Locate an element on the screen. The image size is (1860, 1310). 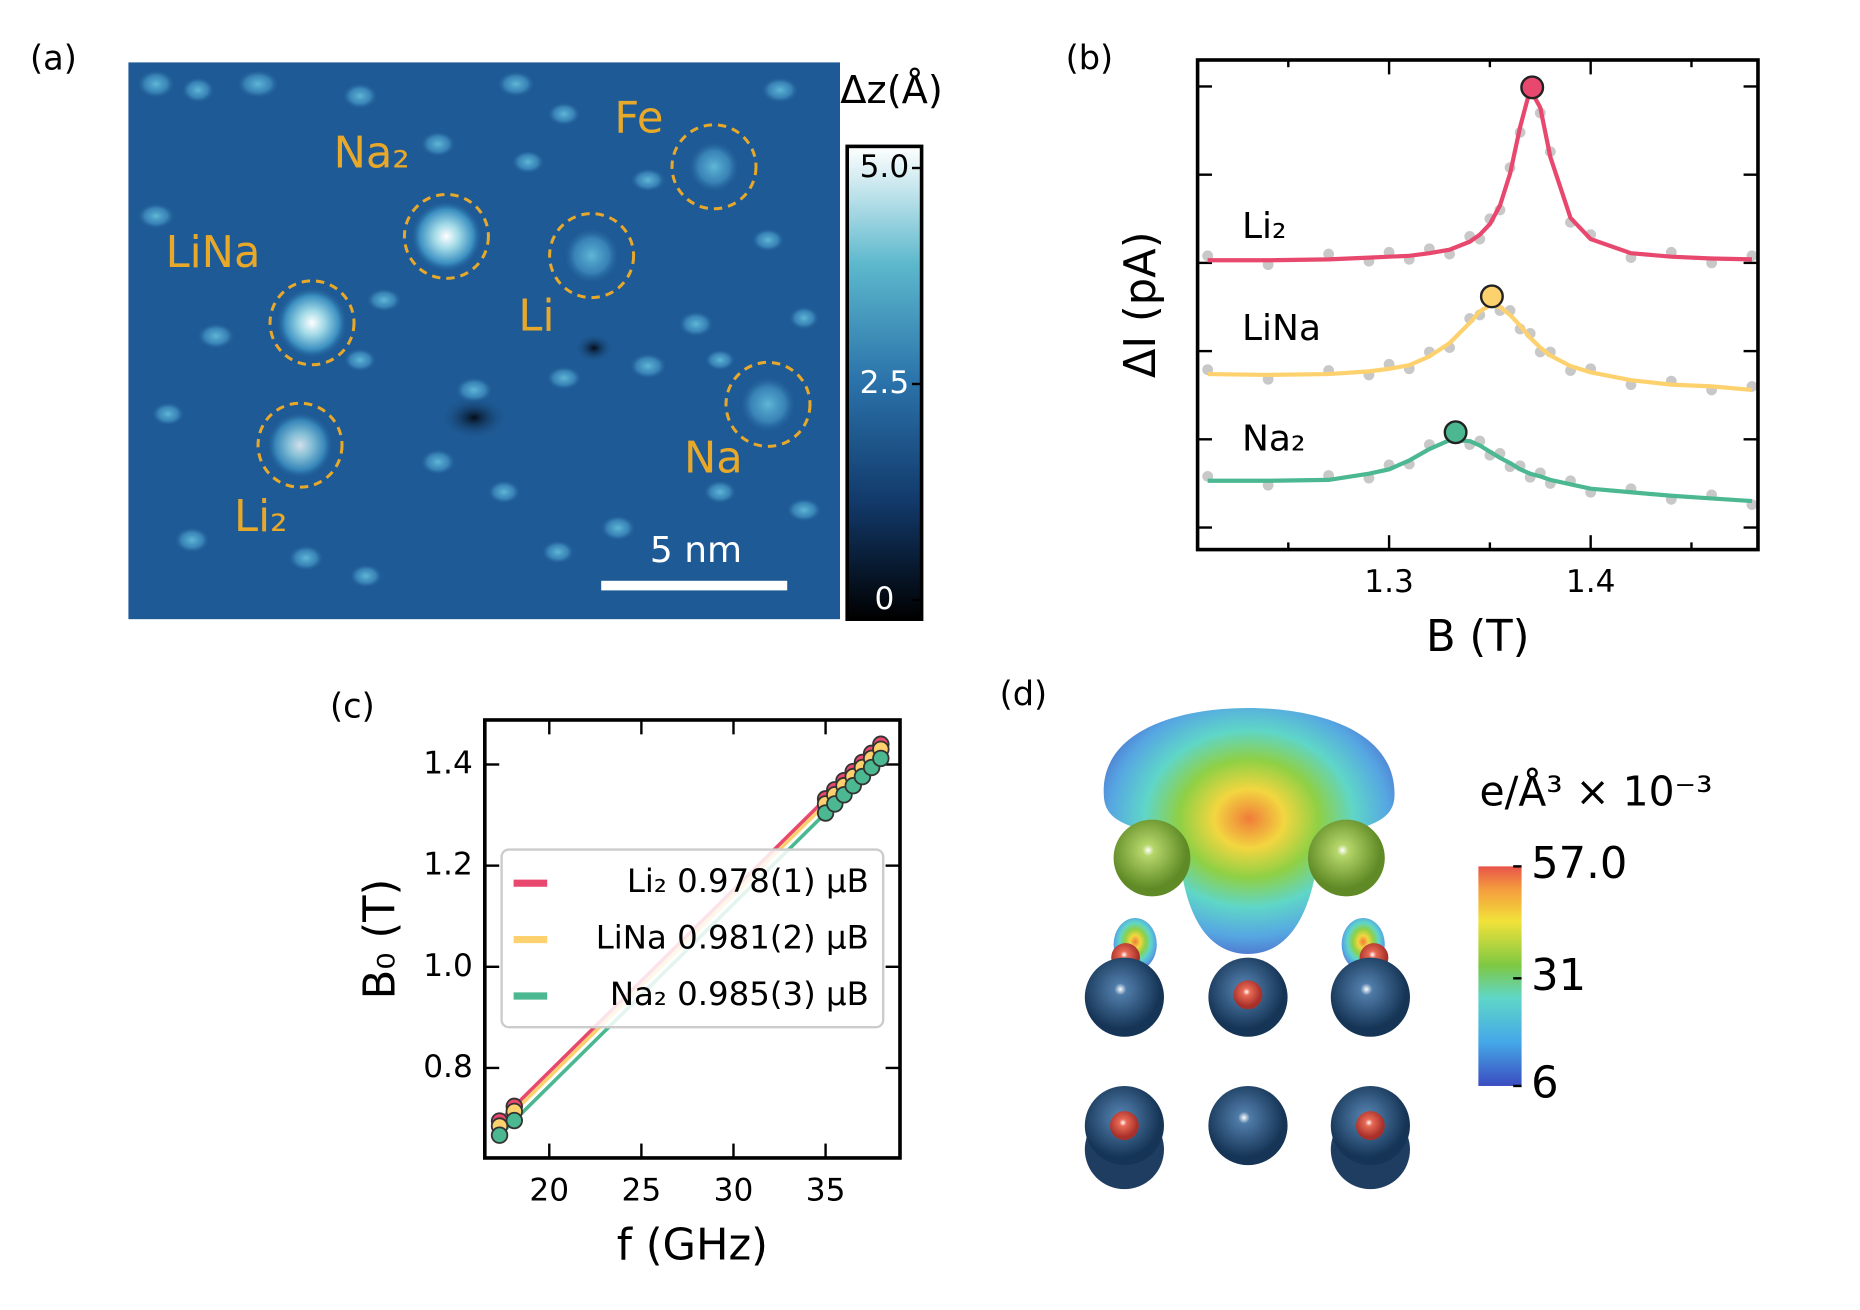
colorbar is located at coordinates (1500, 976).